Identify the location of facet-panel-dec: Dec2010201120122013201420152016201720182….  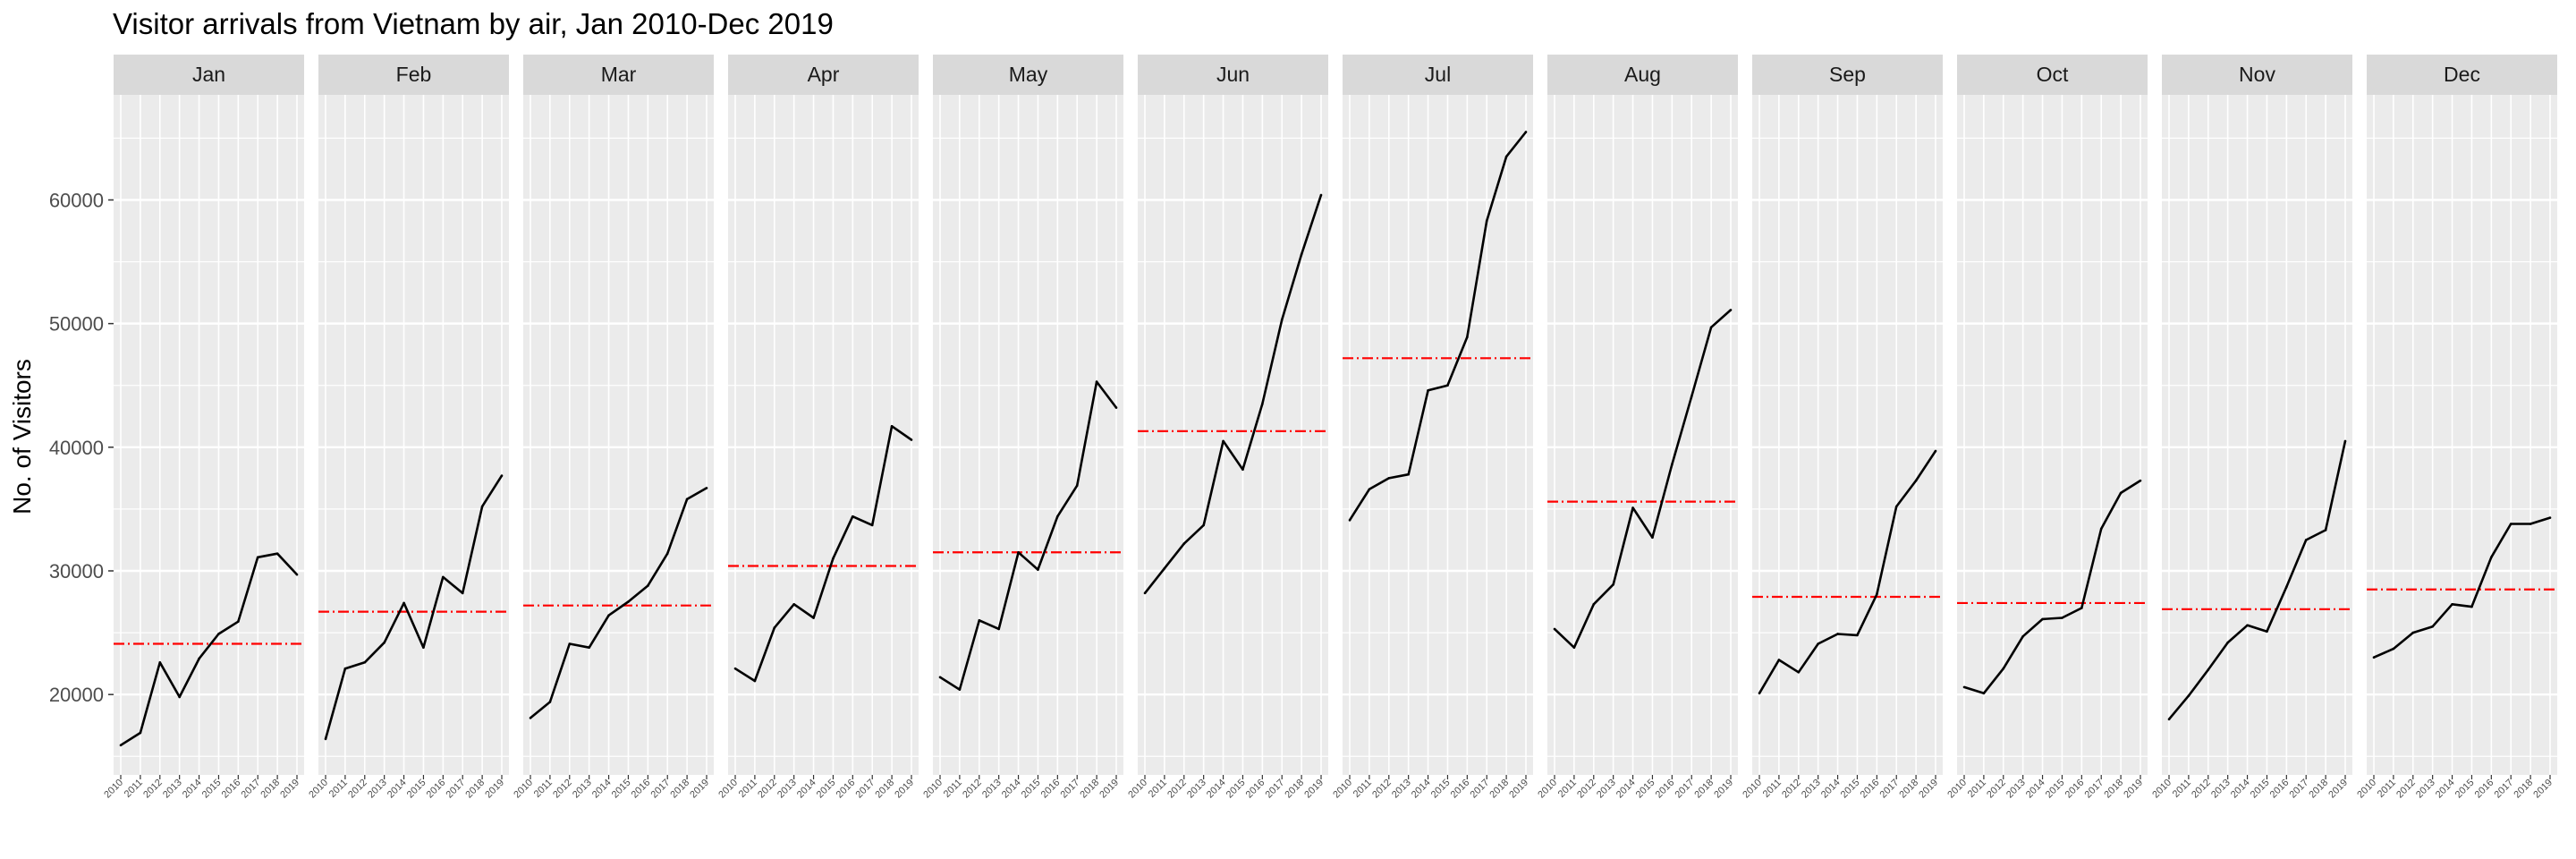
(2456, 427).